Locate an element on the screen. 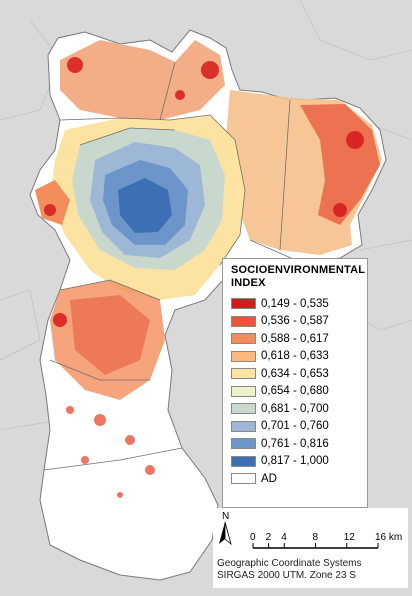 The height and width of the screenshot is (596, 412). legend-label: 0,761 - 0,816 is located at coordinates (295, 443).